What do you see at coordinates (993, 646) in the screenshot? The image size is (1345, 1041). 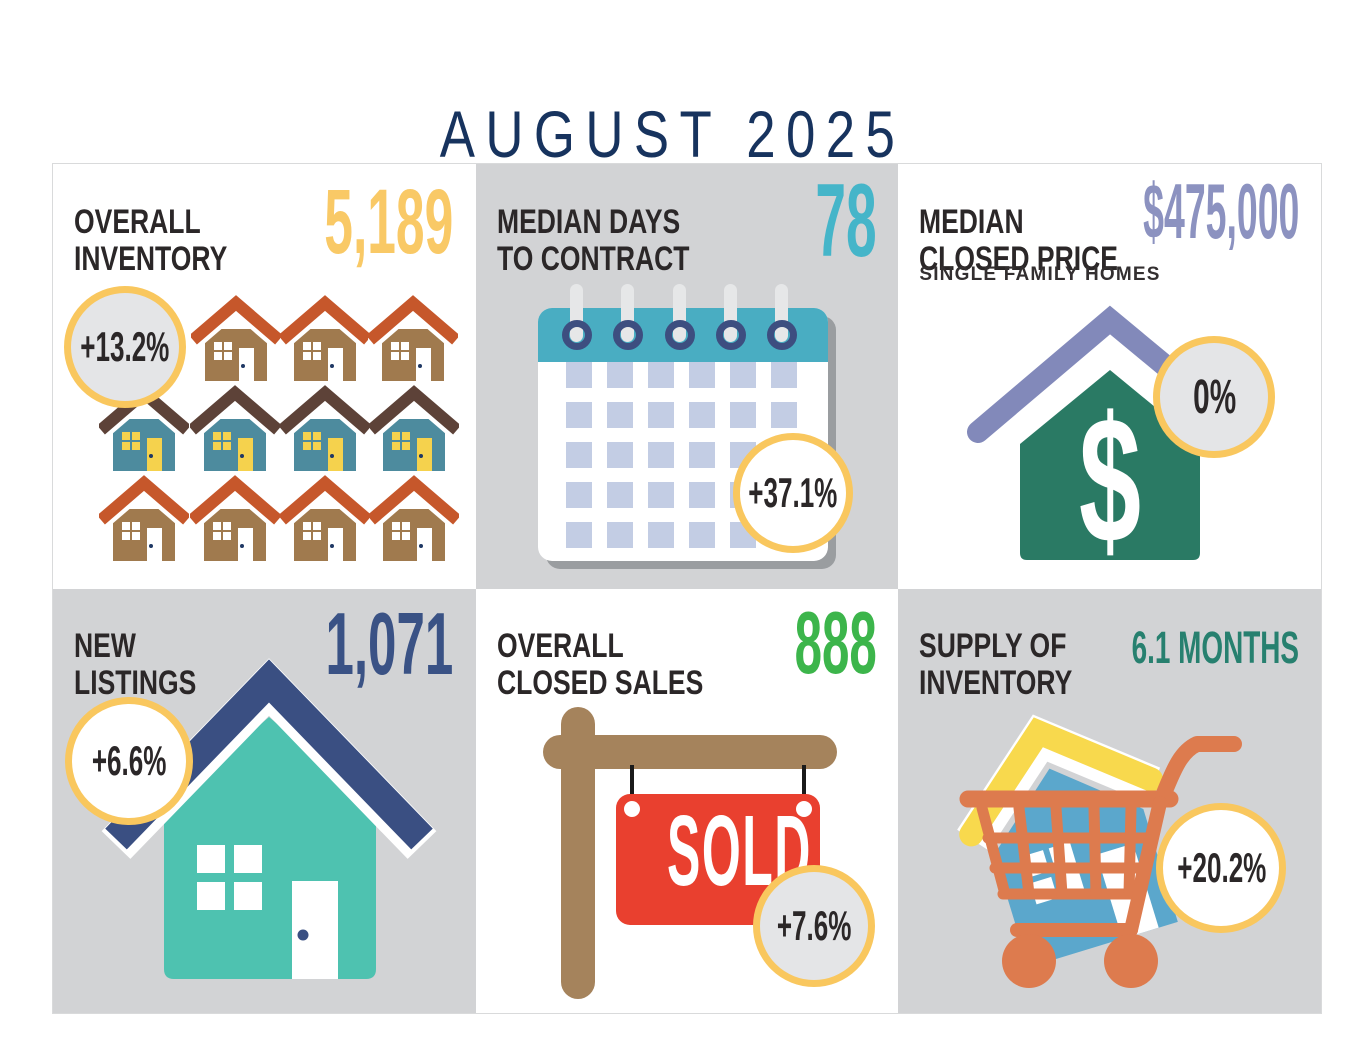 I see `panel-label-line1: SUPPLY OF` at bounding box center [993, 646].